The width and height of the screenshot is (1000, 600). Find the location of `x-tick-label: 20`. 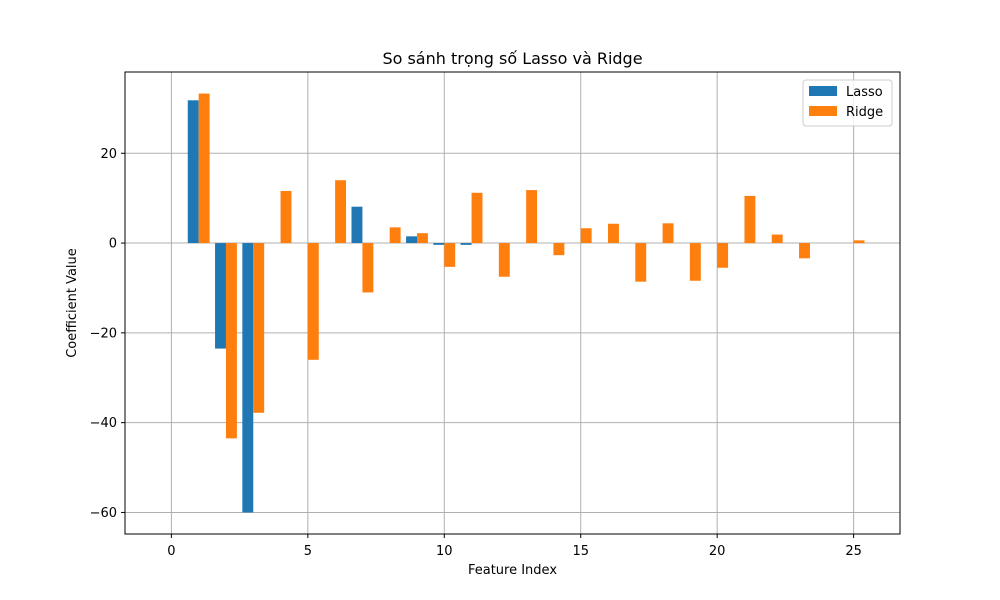

x-tick-label: 20 is located at coordinates (717, 551).